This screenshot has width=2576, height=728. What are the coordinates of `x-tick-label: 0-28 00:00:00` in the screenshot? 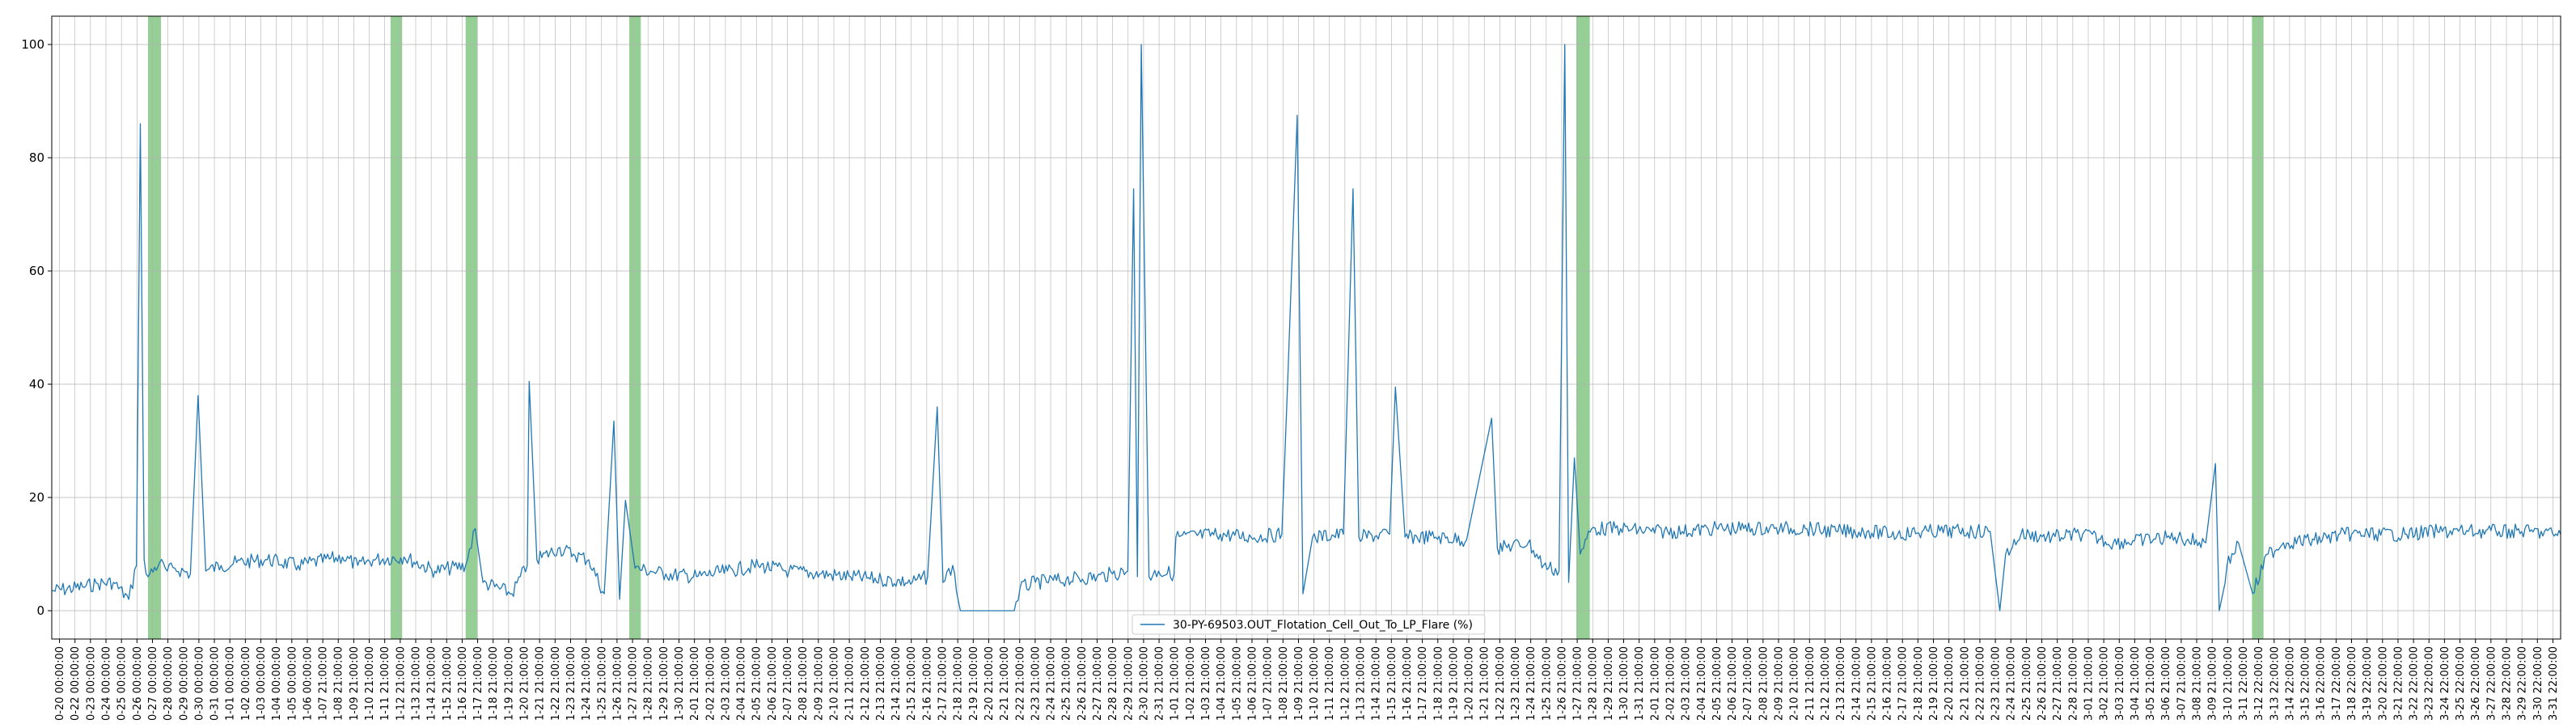 It's located at (169, 684).